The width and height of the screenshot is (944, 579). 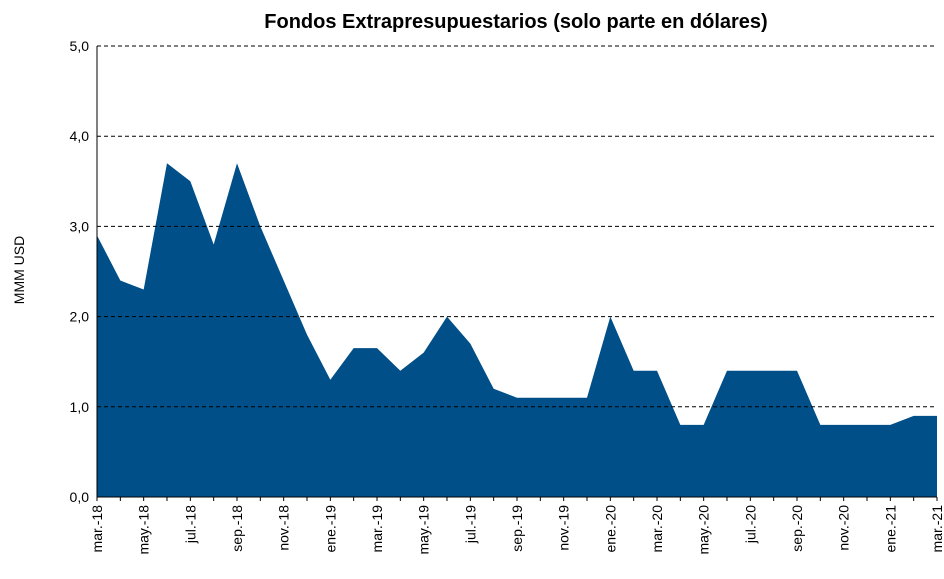 What do you see at coordinates (890, 529) in the screenshot?
I see `x-tick-label: ene.-21` at bounding box center [890, 529].